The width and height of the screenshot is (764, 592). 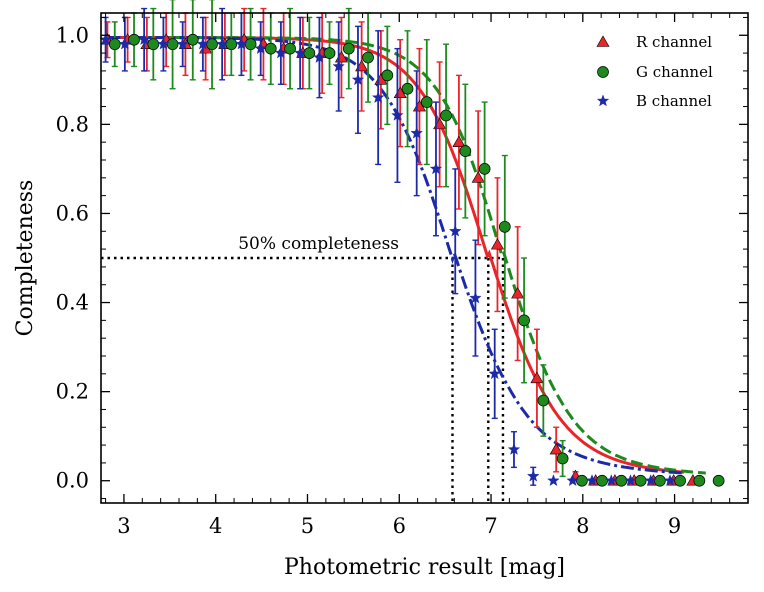 I want to click on x-tick-label: 3, so click(x=123, y=526).